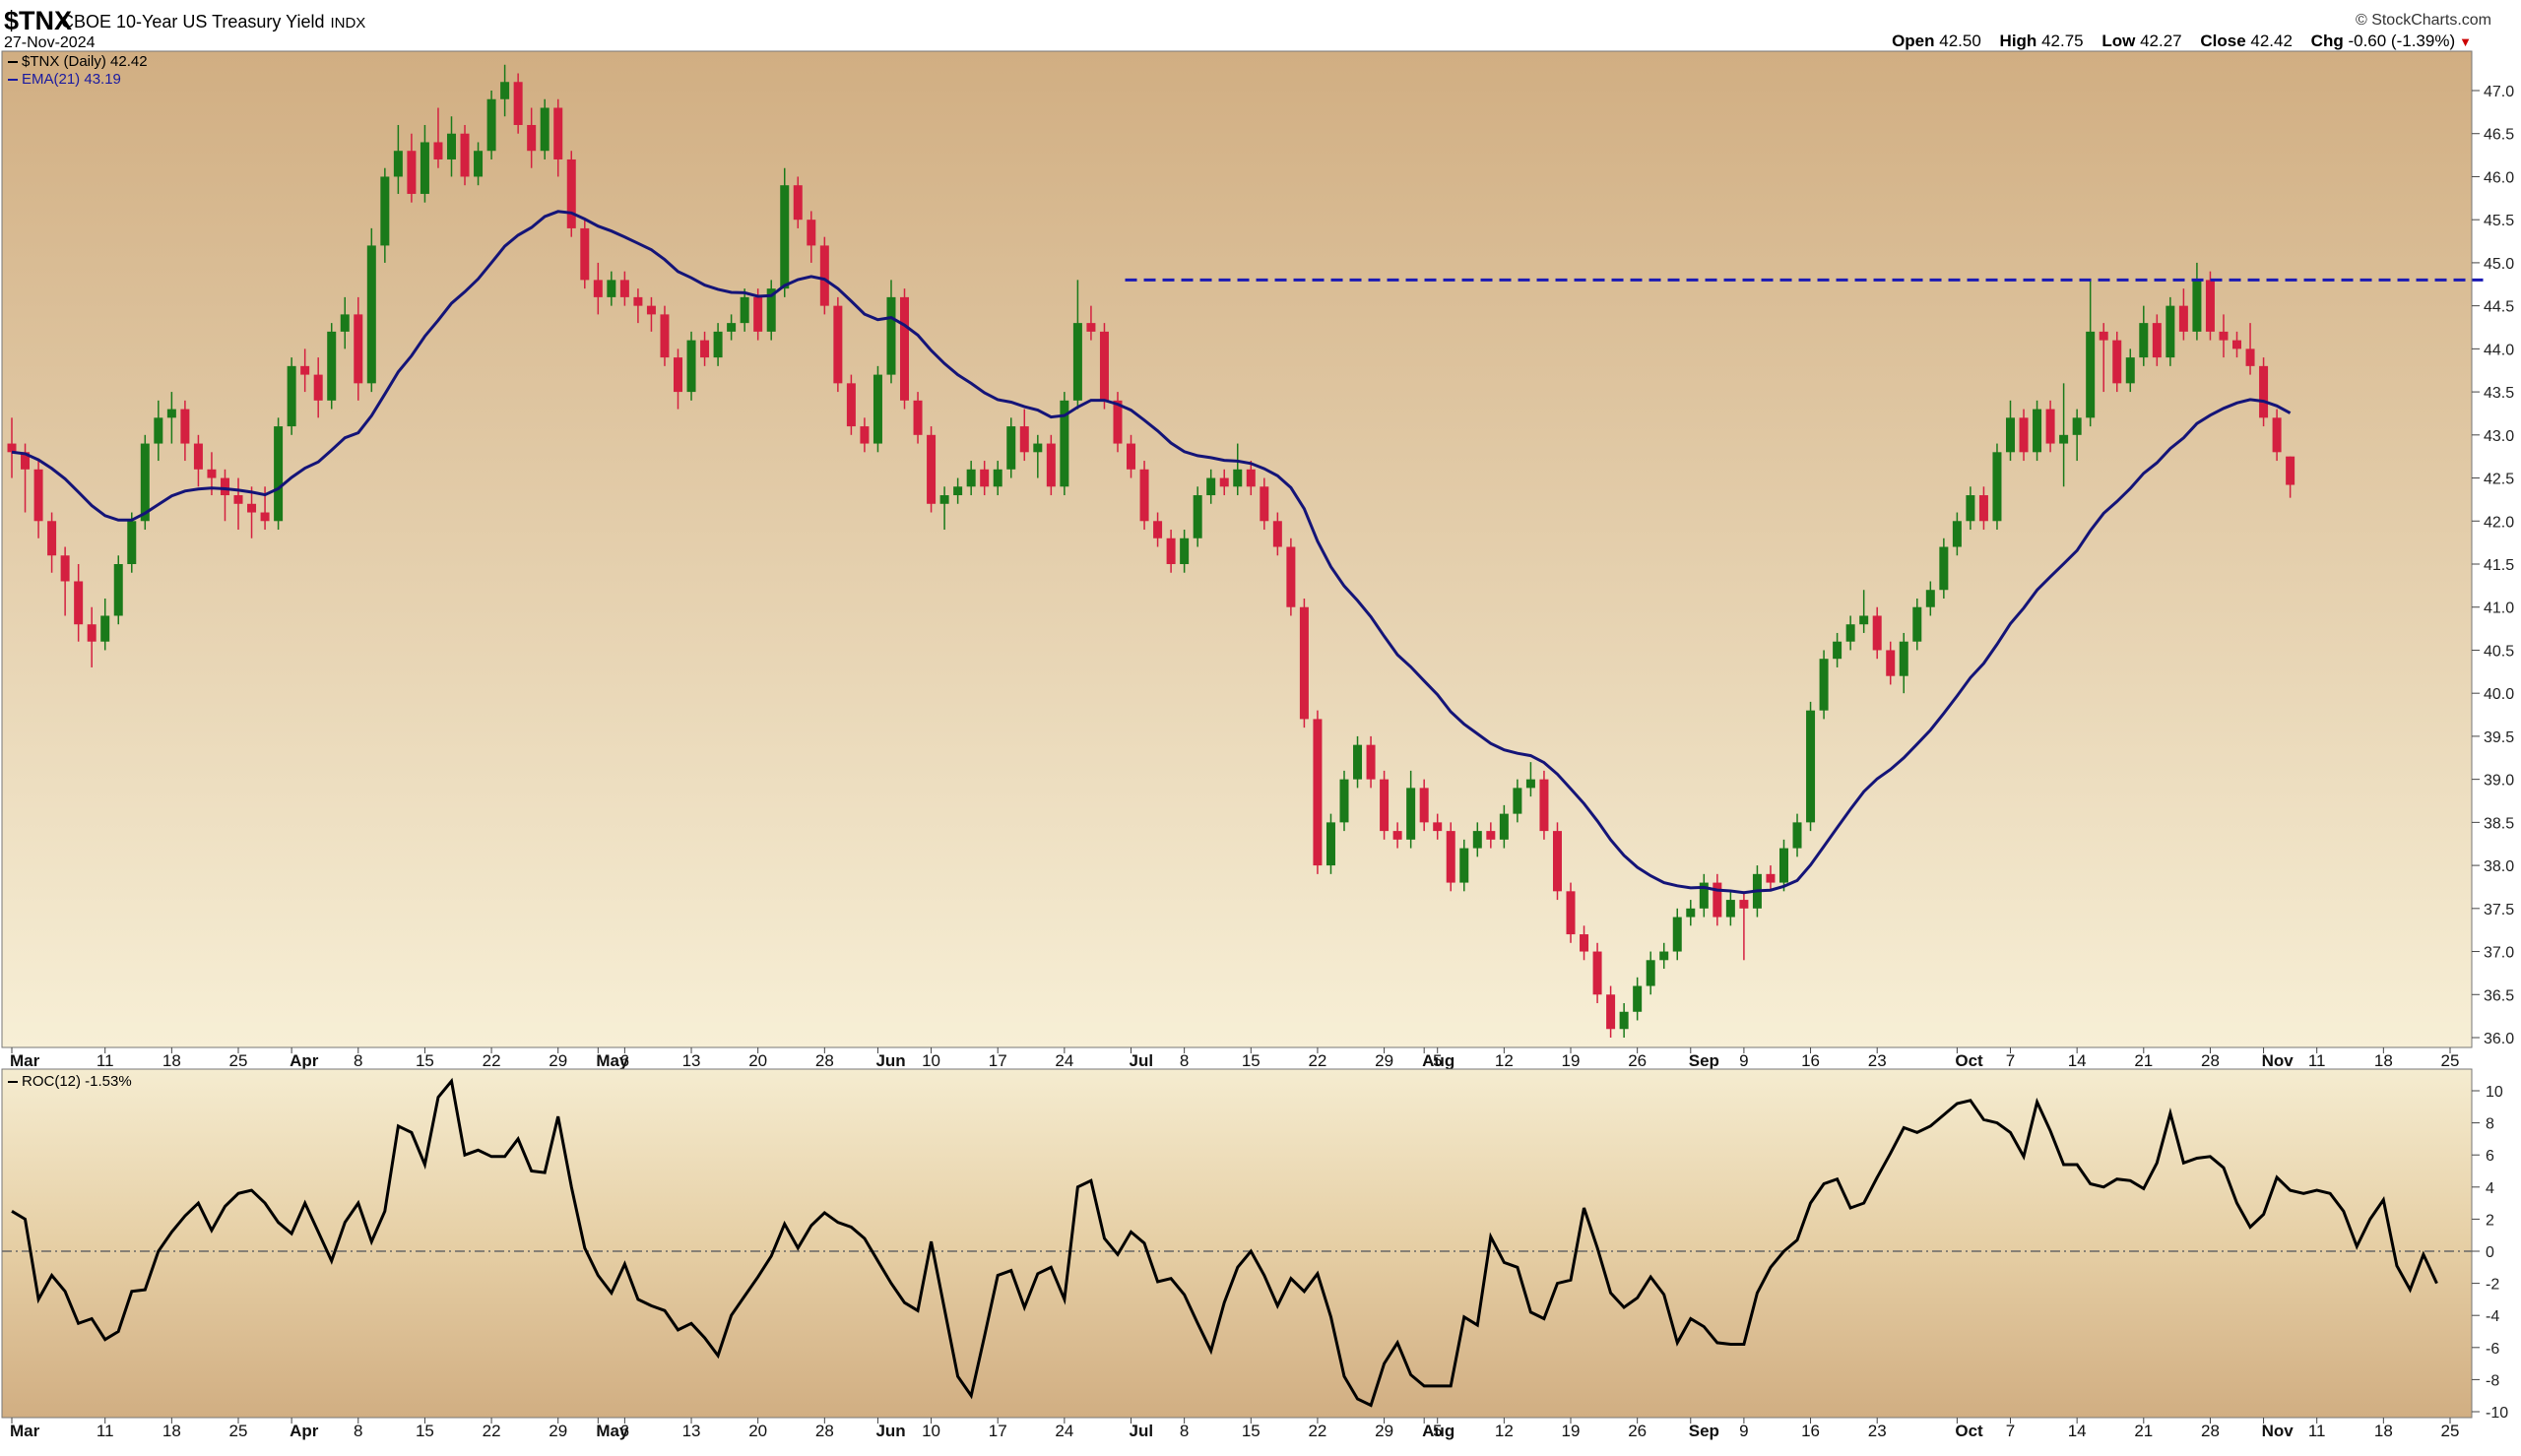  What do you see at coordinates (2499, 781) in the screenshot?
I see `price-y-label: 39.0` at bounding box center [2499, 781].